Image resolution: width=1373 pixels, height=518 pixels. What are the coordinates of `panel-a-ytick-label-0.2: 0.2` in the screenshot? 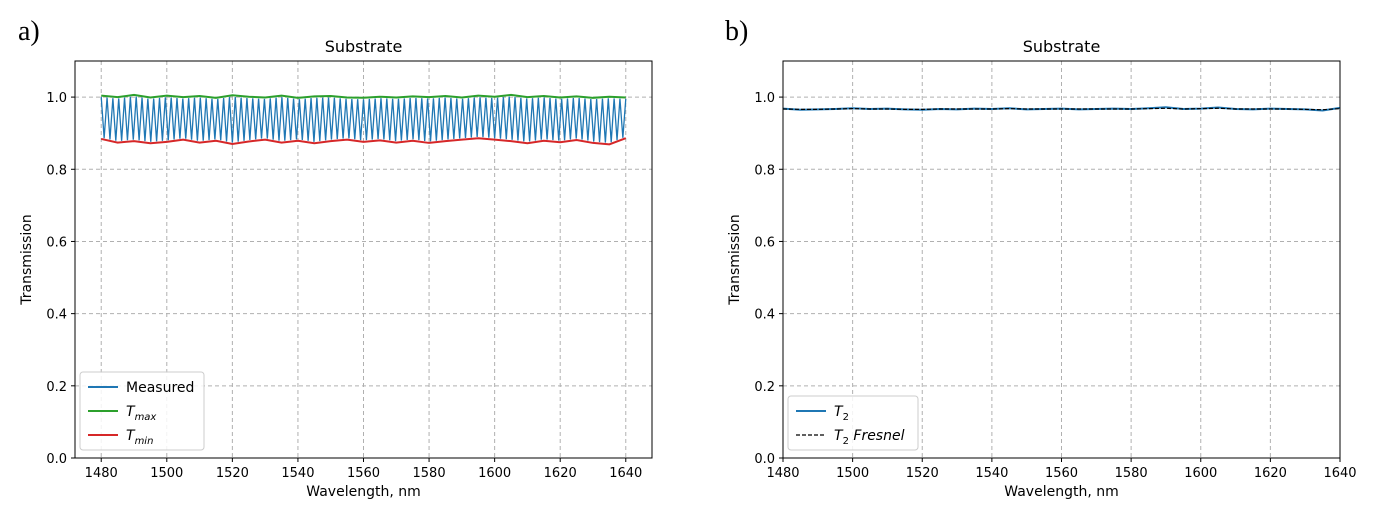 It's located at (56, 387).